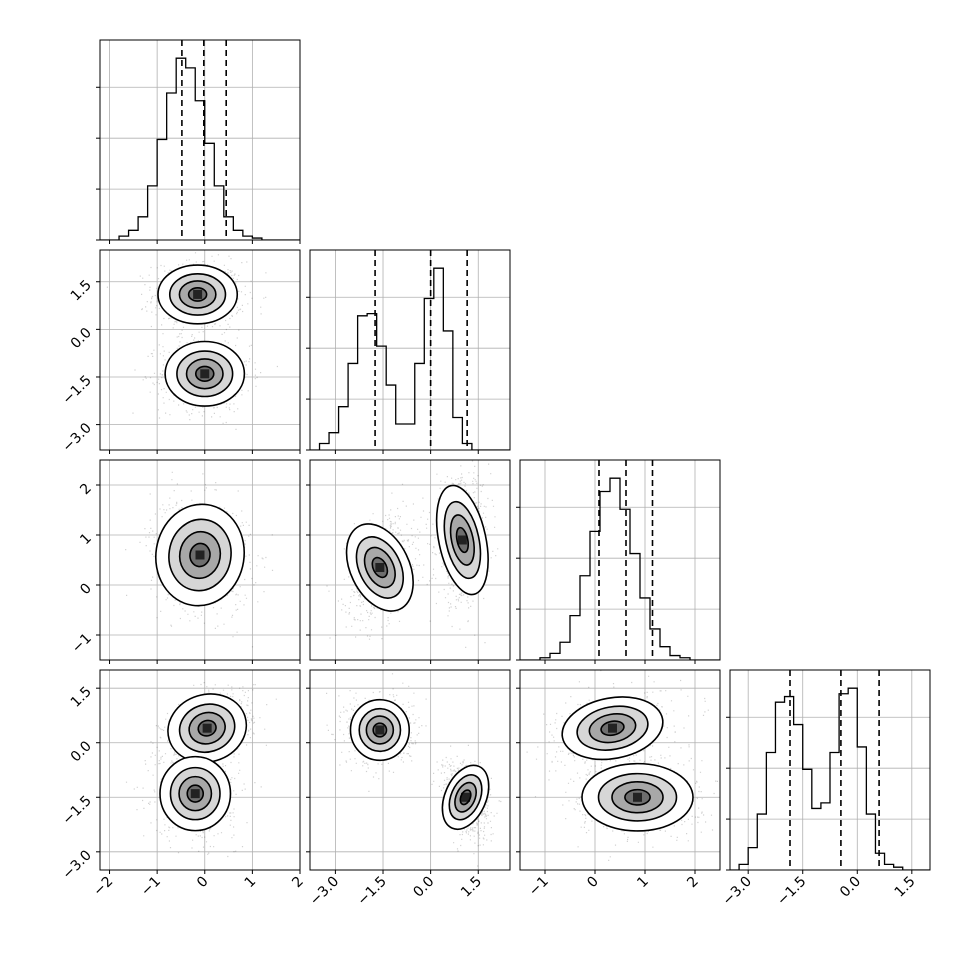 Image resolution: width=970 pixels, height=975 pixels. I want to click on y-tick-label: 0.0, so click(81, 751).